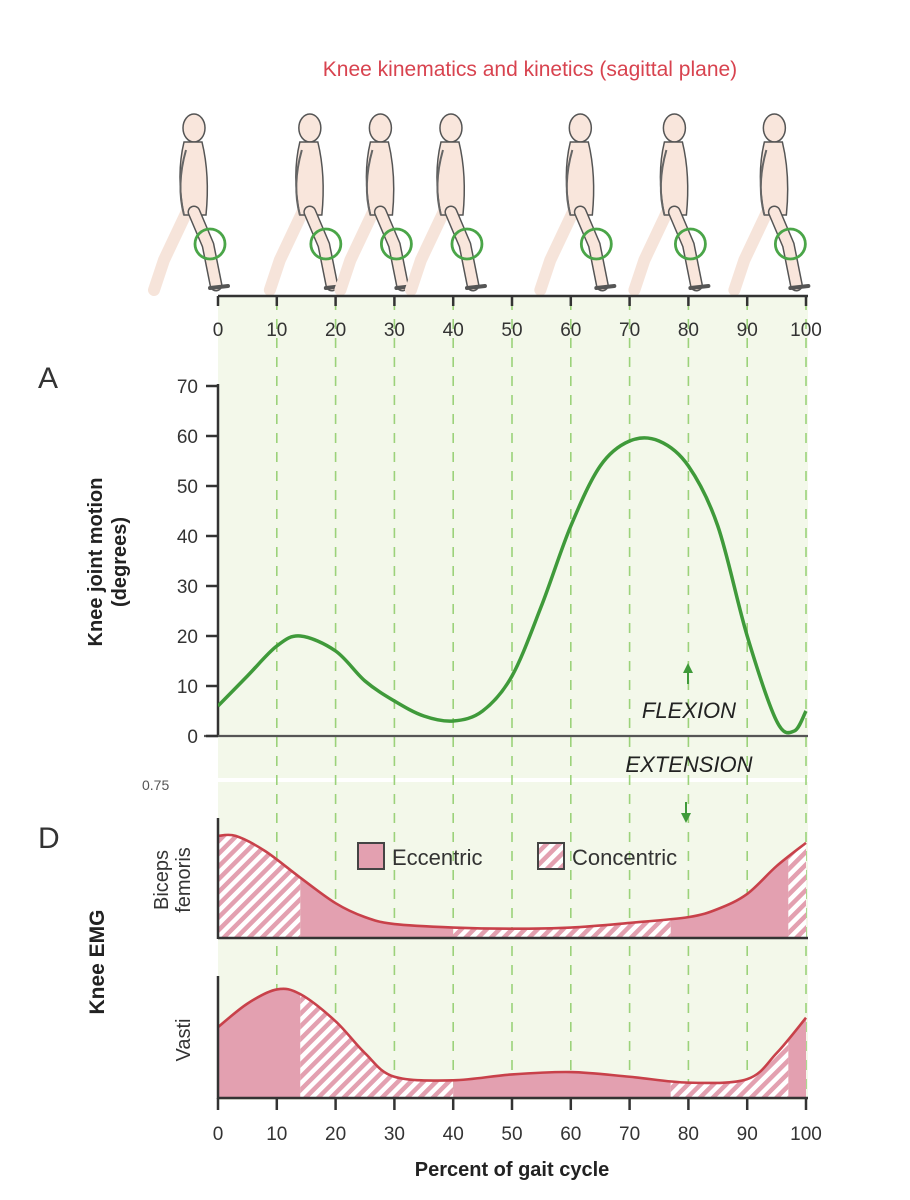 The image size is (910, 1200). Describe the element at coordinates (184, 1040) in the screenshot. I see `vasti-label: Vasti` at that location.